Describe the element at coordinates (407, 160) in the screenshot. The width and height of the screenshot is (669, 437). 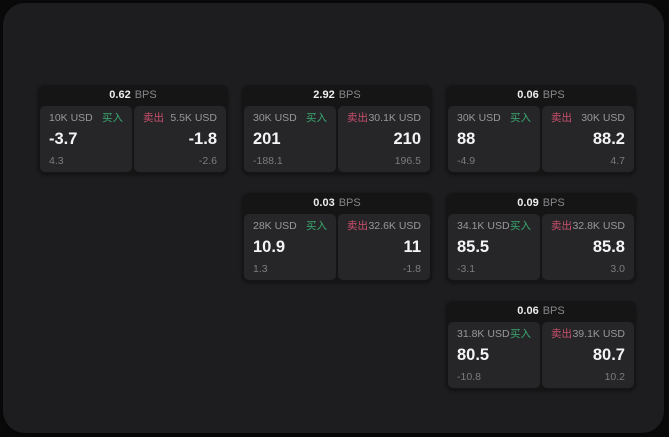
I see `sell-sub-value: 196.5` at that location.